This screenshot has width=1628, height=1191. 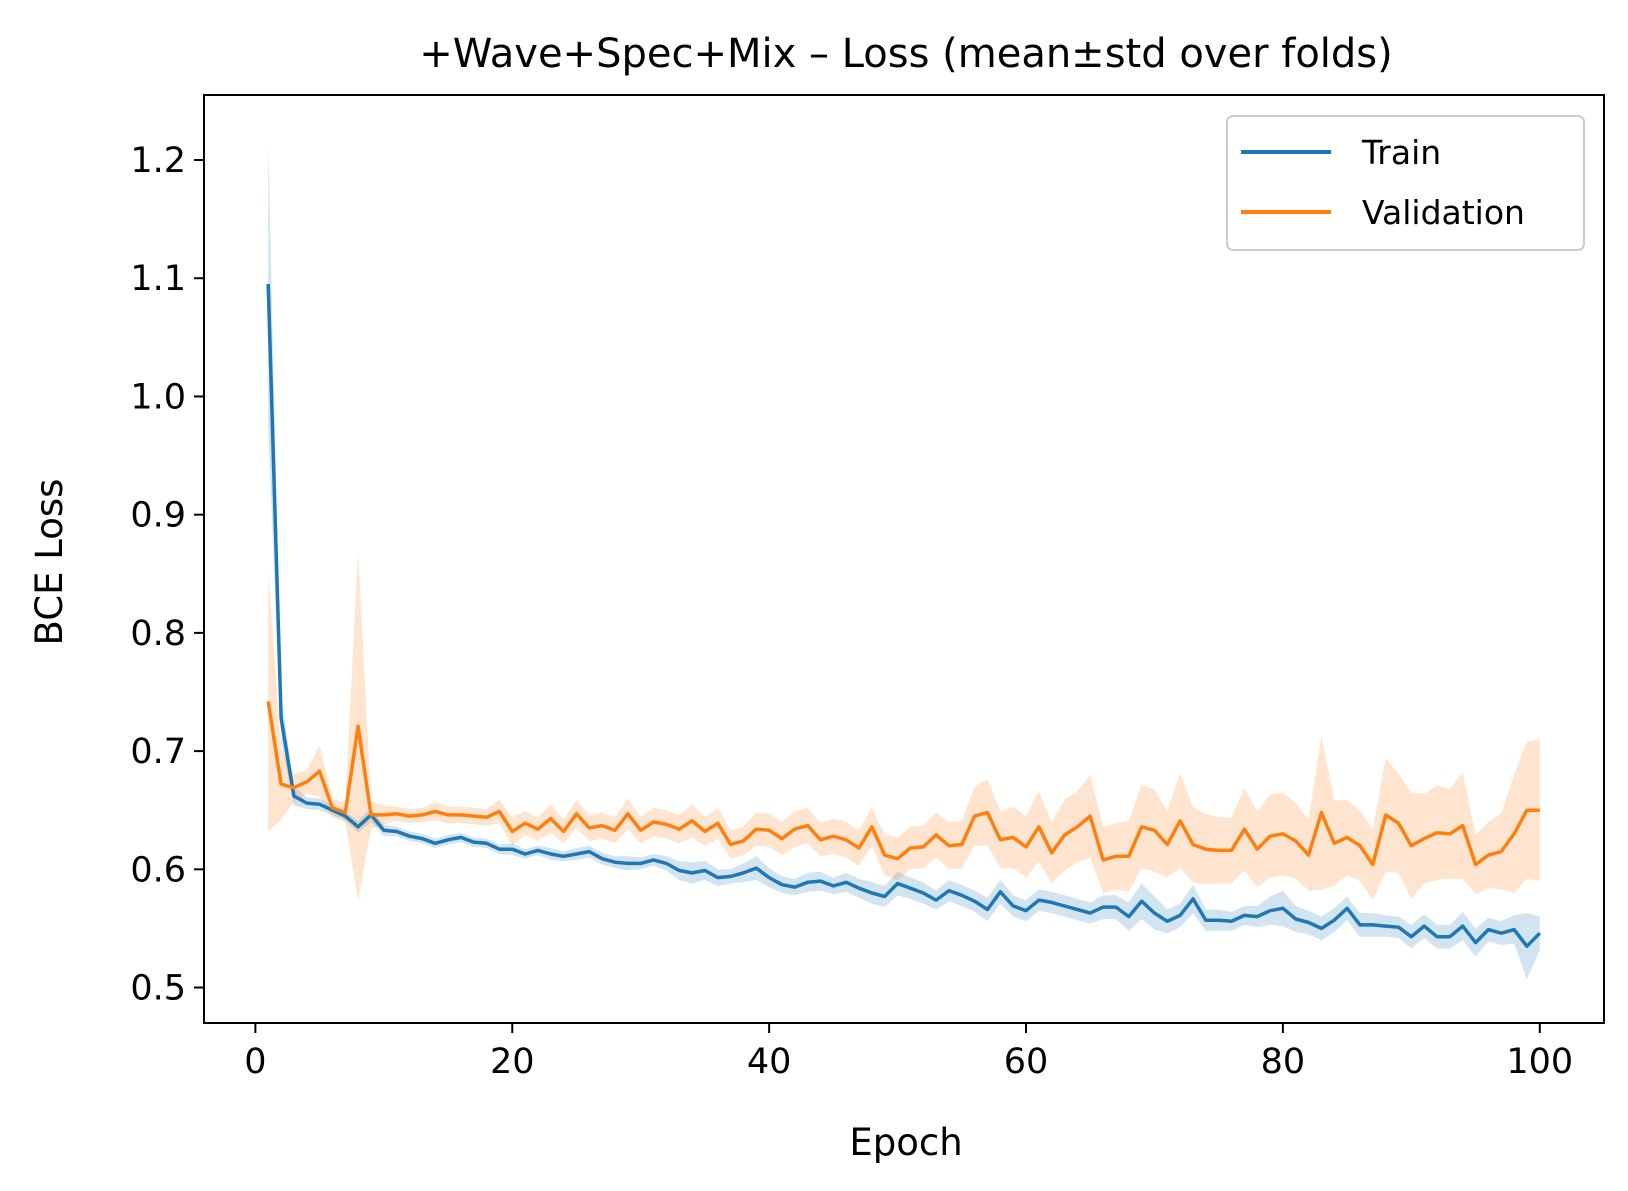 What do you see at coordinates (158, 161) in the screenshot?
I see `y-tick-label: 1.2` at bounding box center [158, 161].